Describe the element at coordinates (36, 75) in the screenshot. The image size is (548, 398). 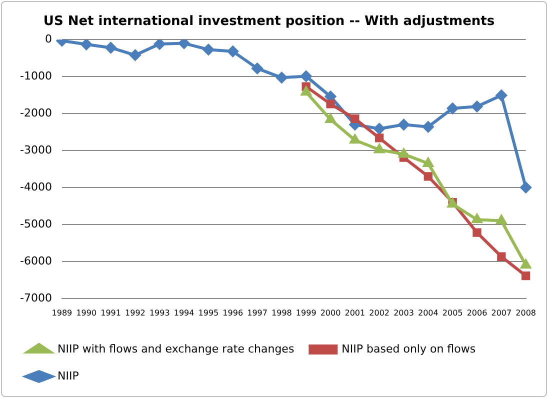
I see `y-tick-label: -1000` at that location.